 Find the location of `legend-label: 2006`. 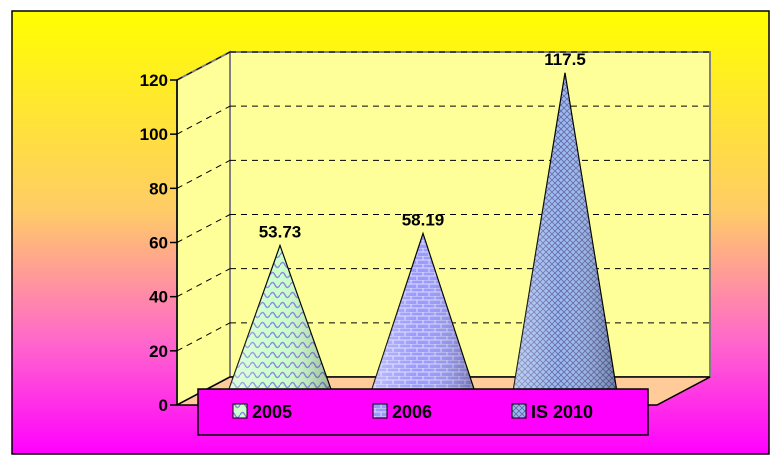

legend-label: 2006 is located at coordinates (412, 412).